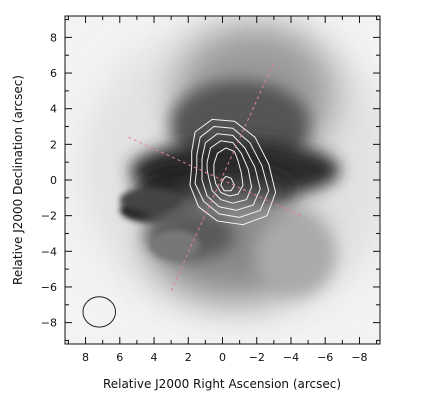 This screenshot has width=423, height=409. I want to click on y-axis-label: Relative J2000 Declination (arcsec), so click(18, 180).